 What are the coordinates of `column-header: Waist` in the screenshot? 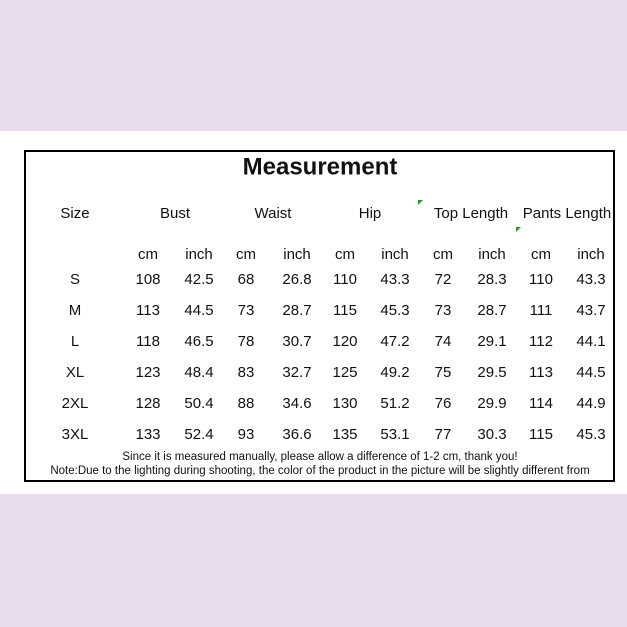 It's located at (274, 213).